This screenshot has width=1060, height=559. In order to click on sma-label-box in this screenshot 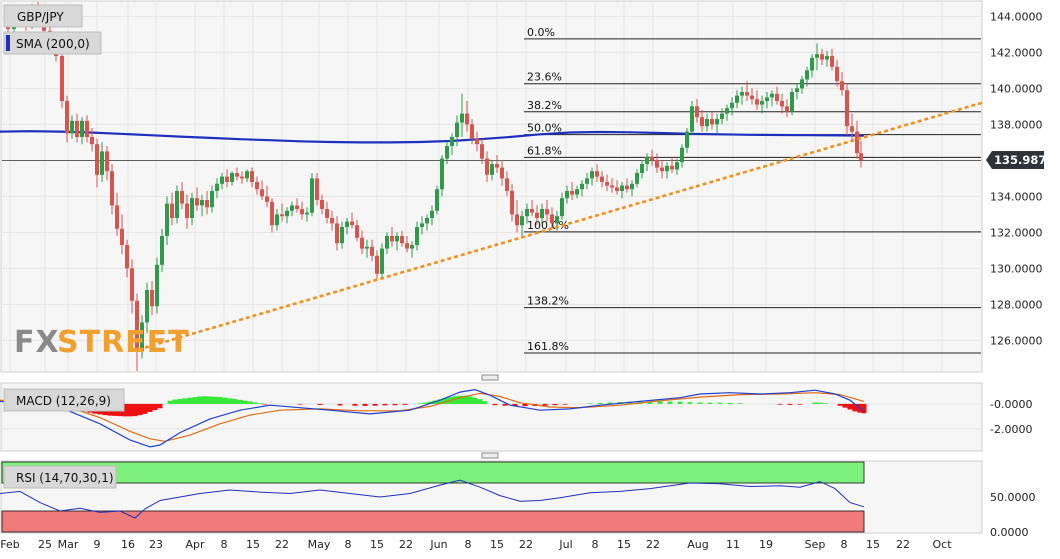, I will do `click(52, 43)`.